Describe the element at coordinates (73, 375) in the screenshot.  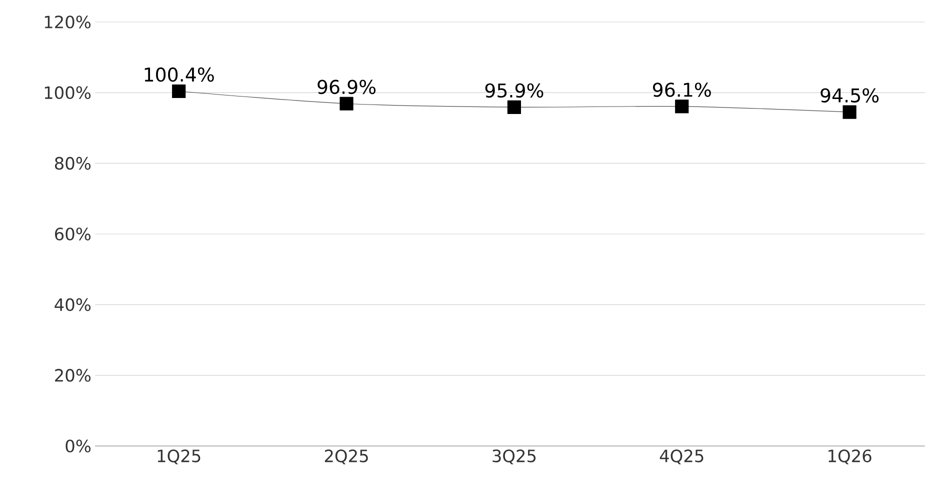
I see `y-tick-label: 20%` at that location.